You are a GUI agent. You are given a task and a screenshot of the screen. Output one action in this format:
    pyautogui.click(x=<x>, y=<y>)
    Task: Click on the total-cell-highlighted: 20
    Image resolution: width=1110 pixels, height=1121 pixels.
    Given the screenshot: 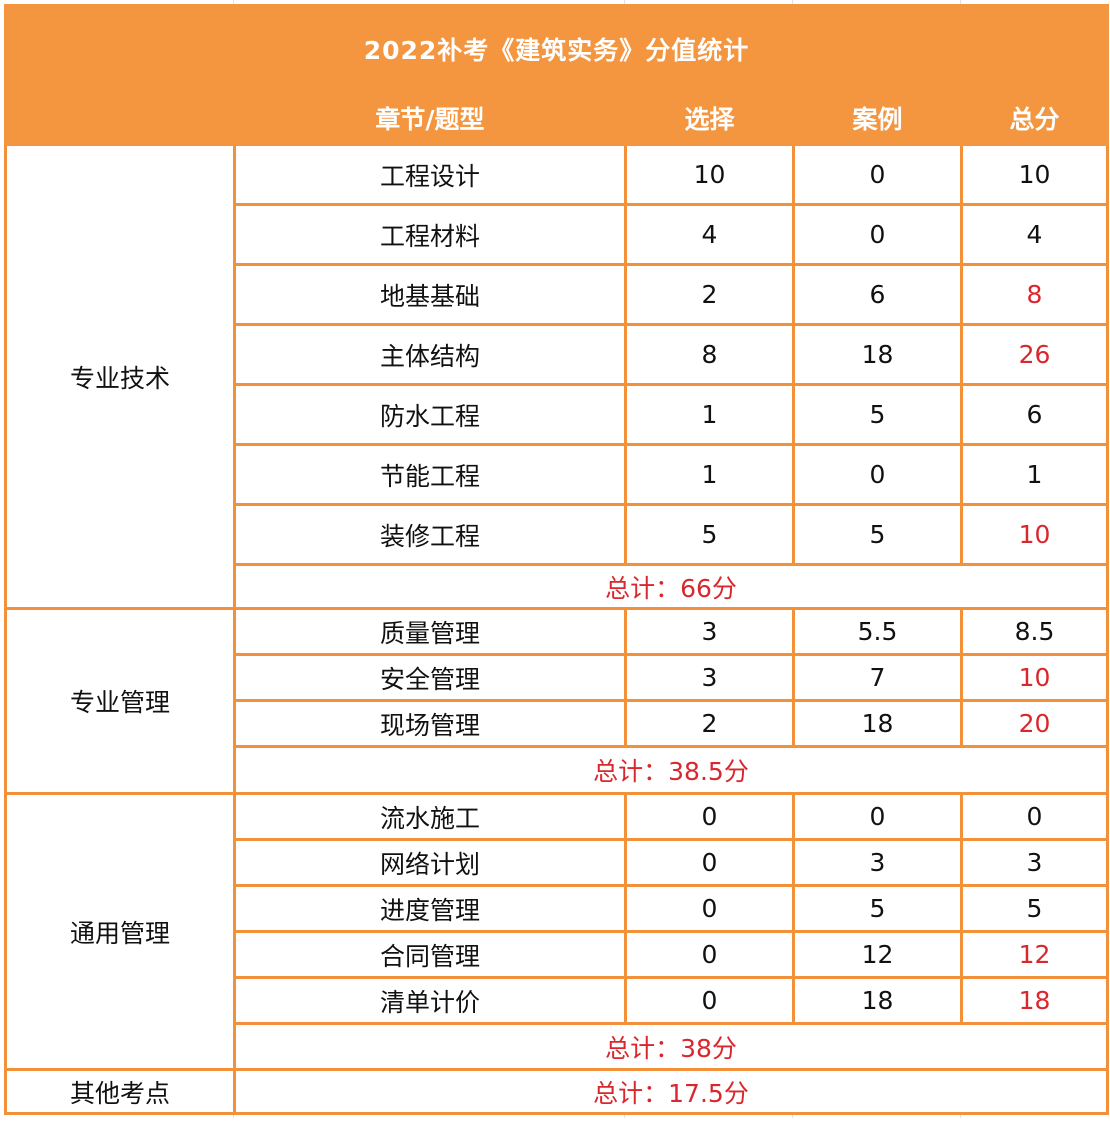 What is the action you would take?
    pyautogui.click(x=1034, y=723)
    